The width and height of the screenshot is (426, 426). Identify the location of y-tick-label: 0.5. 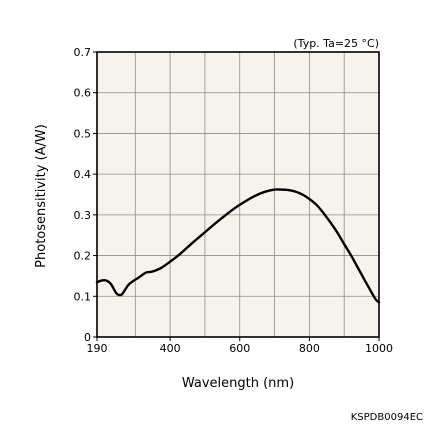
(83, 133).